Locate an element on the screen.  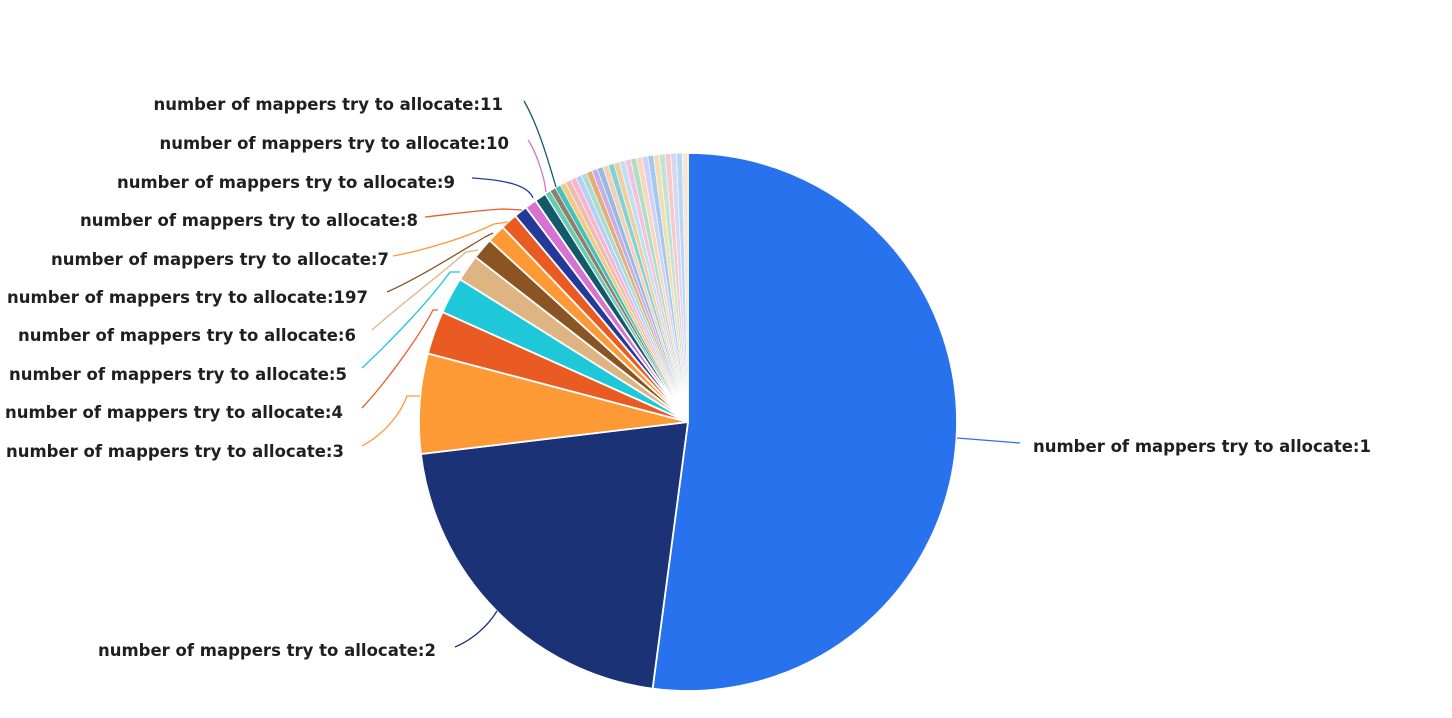
label-slice-8: number of mappers try to allocate:8 is located at coordinates (249, 220).